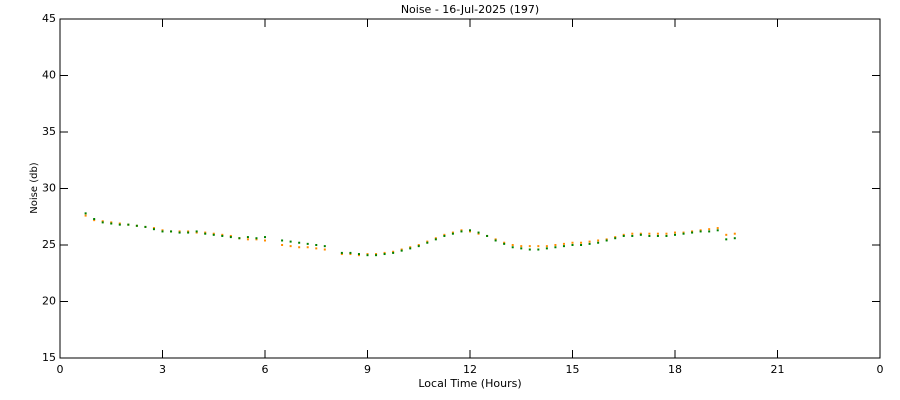 This screenshot has width=900, height=400. What do you see at coordinates (49, 357) in the screenshot?
I see `y-tick-label: 15` at bounding box center [49, 357].